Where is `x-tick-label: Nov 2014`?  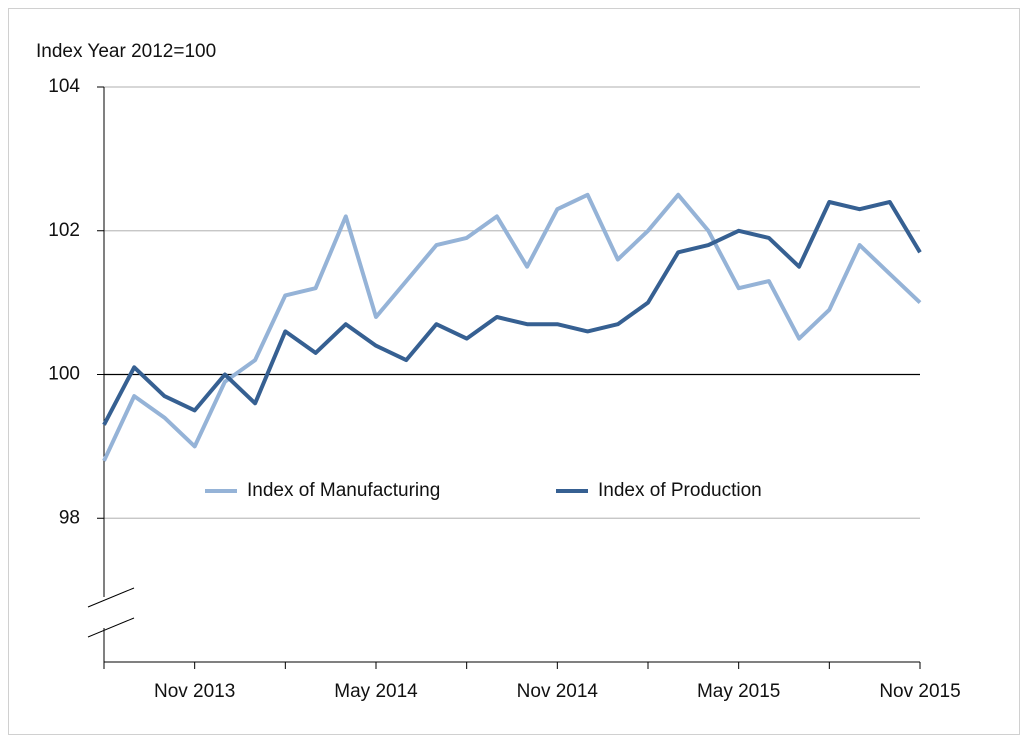 x-tick-label: Nov 2014 is located at coordinates (558, 691).